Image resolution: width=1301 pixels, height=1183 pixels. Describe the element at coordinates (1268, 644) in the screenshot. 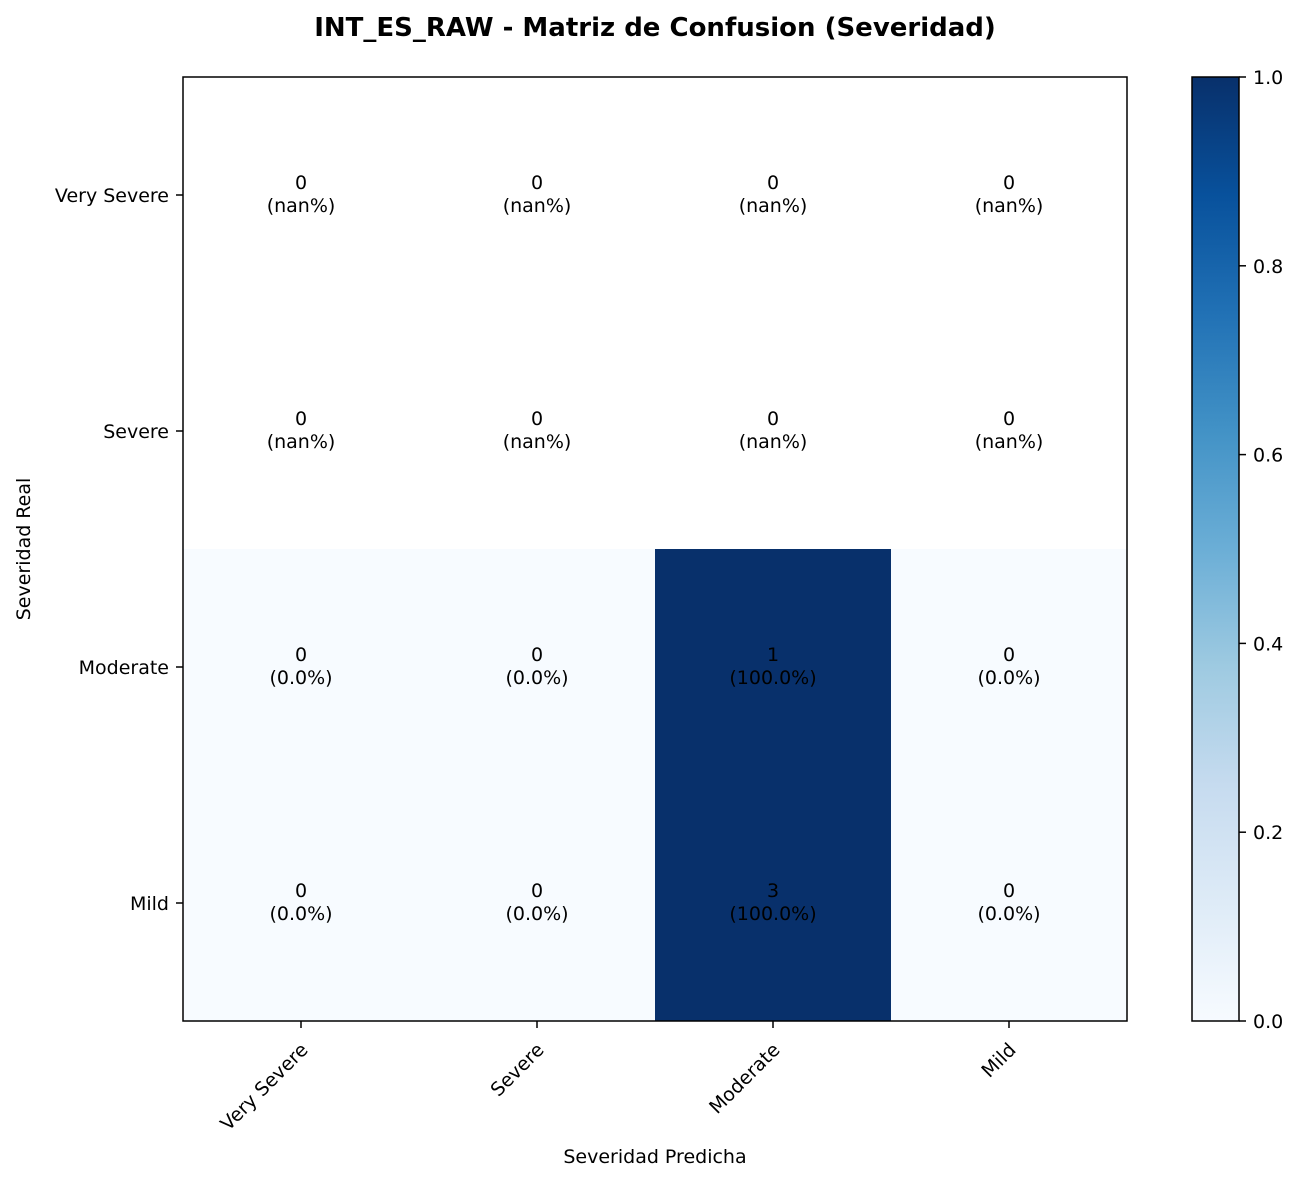

I see `colorbar-tick-label: 0.4` at that location.